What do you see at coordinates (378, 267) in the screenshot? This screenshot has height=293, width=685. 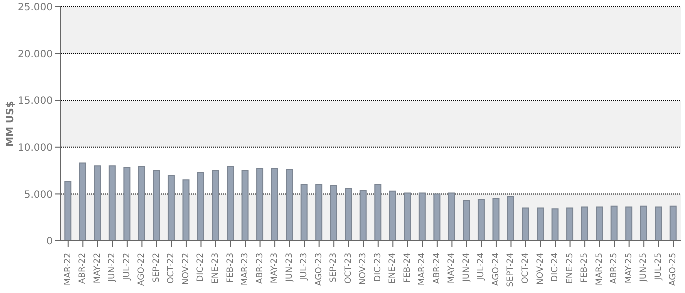 I see `x-tick-label: DIC-23` at bounding box center [378, 267].